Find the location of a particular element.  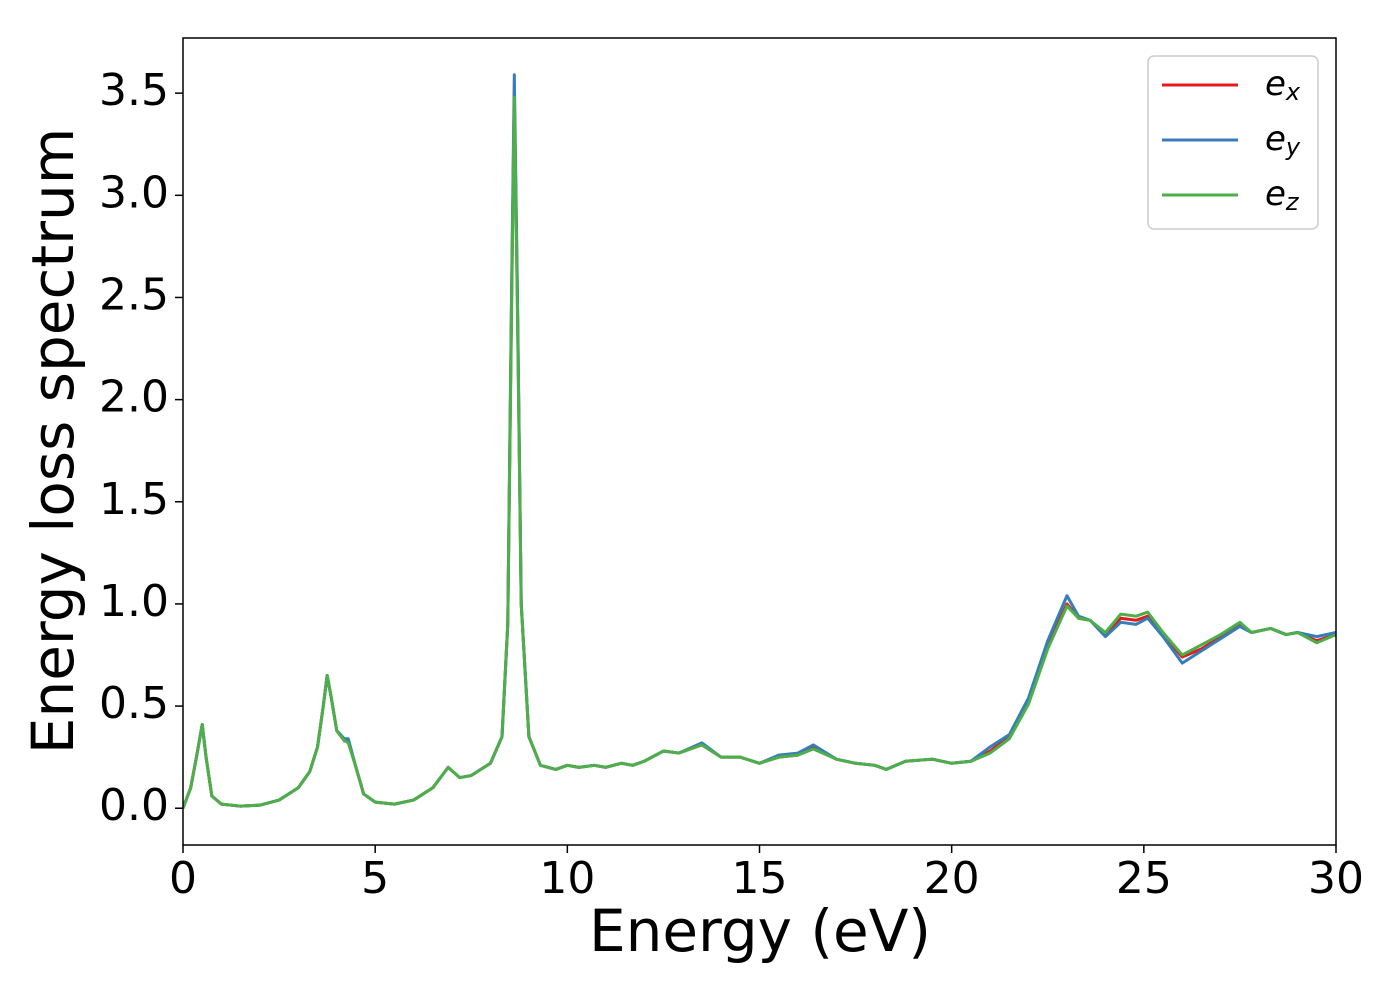

x-tick-label: 5 is located at coordinates (375, 878).